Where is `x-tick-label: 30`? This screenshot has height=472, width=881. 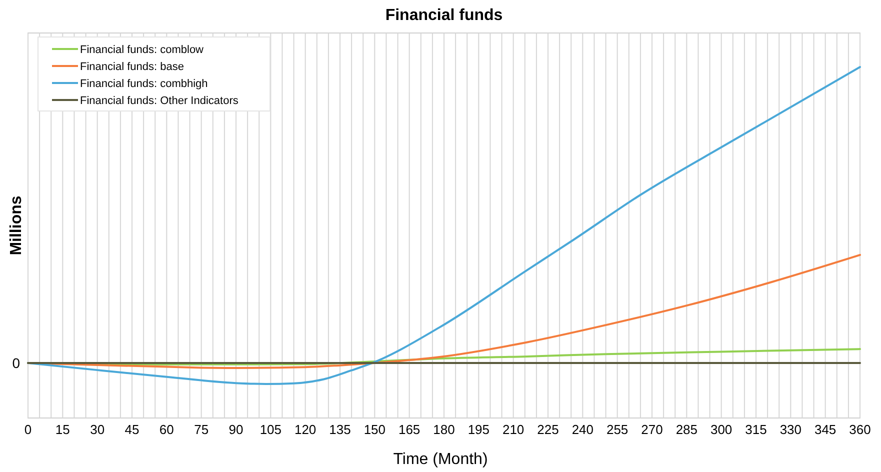
x-tick-label: 30 is located at coordinates (97, 429).